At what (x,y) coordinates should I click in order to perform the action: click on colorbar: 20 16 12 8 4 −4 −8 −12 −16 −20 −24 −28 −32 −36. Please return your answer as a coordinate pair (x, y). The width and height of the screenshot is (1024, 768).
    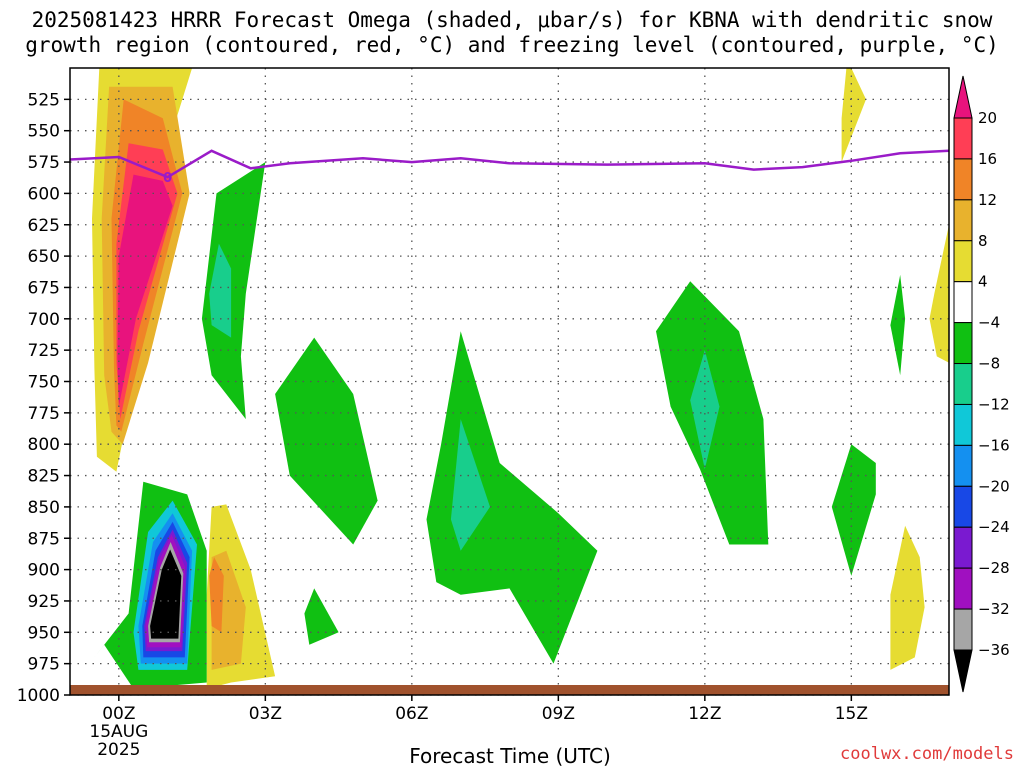
    Looking at the image, I should click on (981, 384).